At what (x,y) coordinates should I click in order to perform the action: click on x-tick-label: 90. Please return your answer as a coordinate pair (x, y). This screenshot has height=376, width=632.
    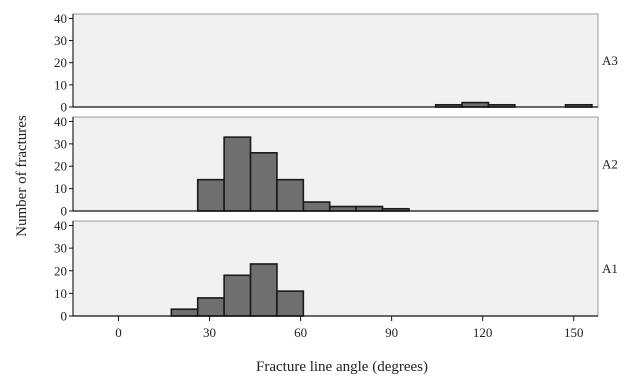
    Looking at the image, I should click on (391, 332).